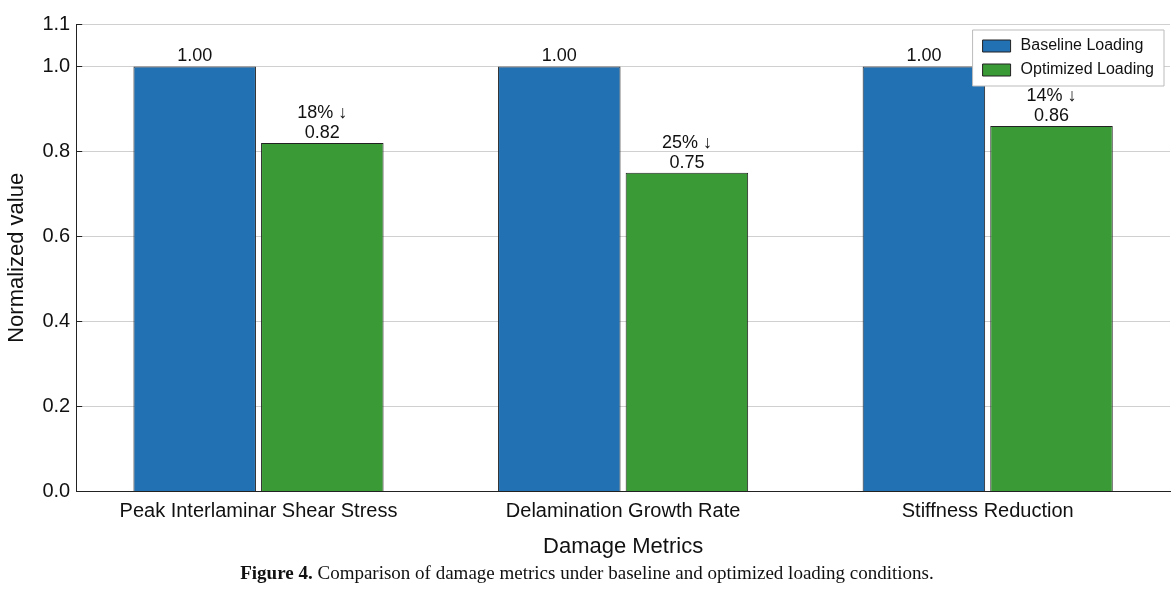 Image resolution: width=1174 pixels, height=592 pixels. Describe the element at coordinates (623, 545) in the screenshot. I see `x-axis-title: Damage Metrics` at that location.